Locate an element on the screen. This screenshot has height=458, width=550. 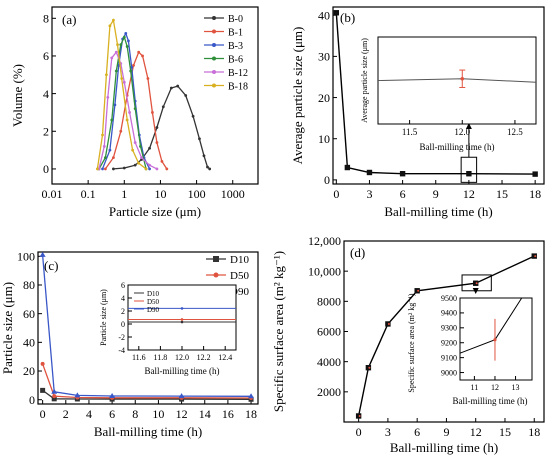
b-series-line is located at coordinates (435, 93).